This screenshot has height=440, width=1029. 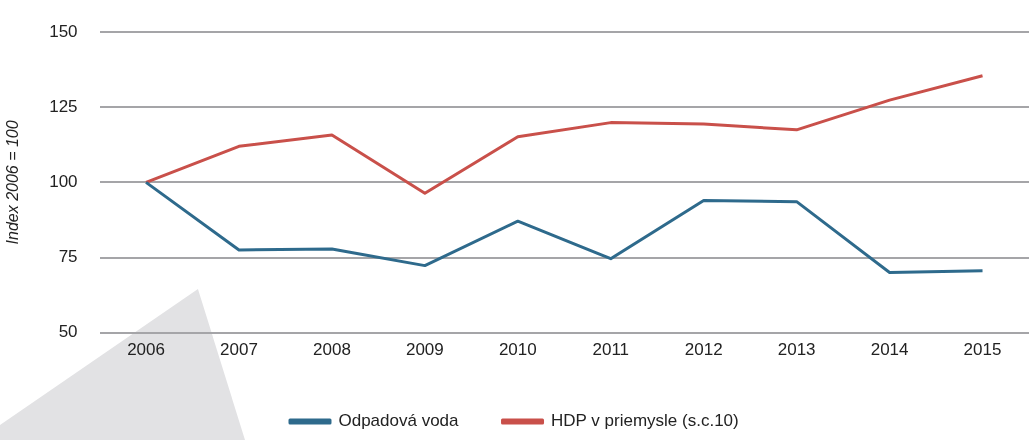 I want to click on x-tick-label: 2014, so click(x=889, y=350).